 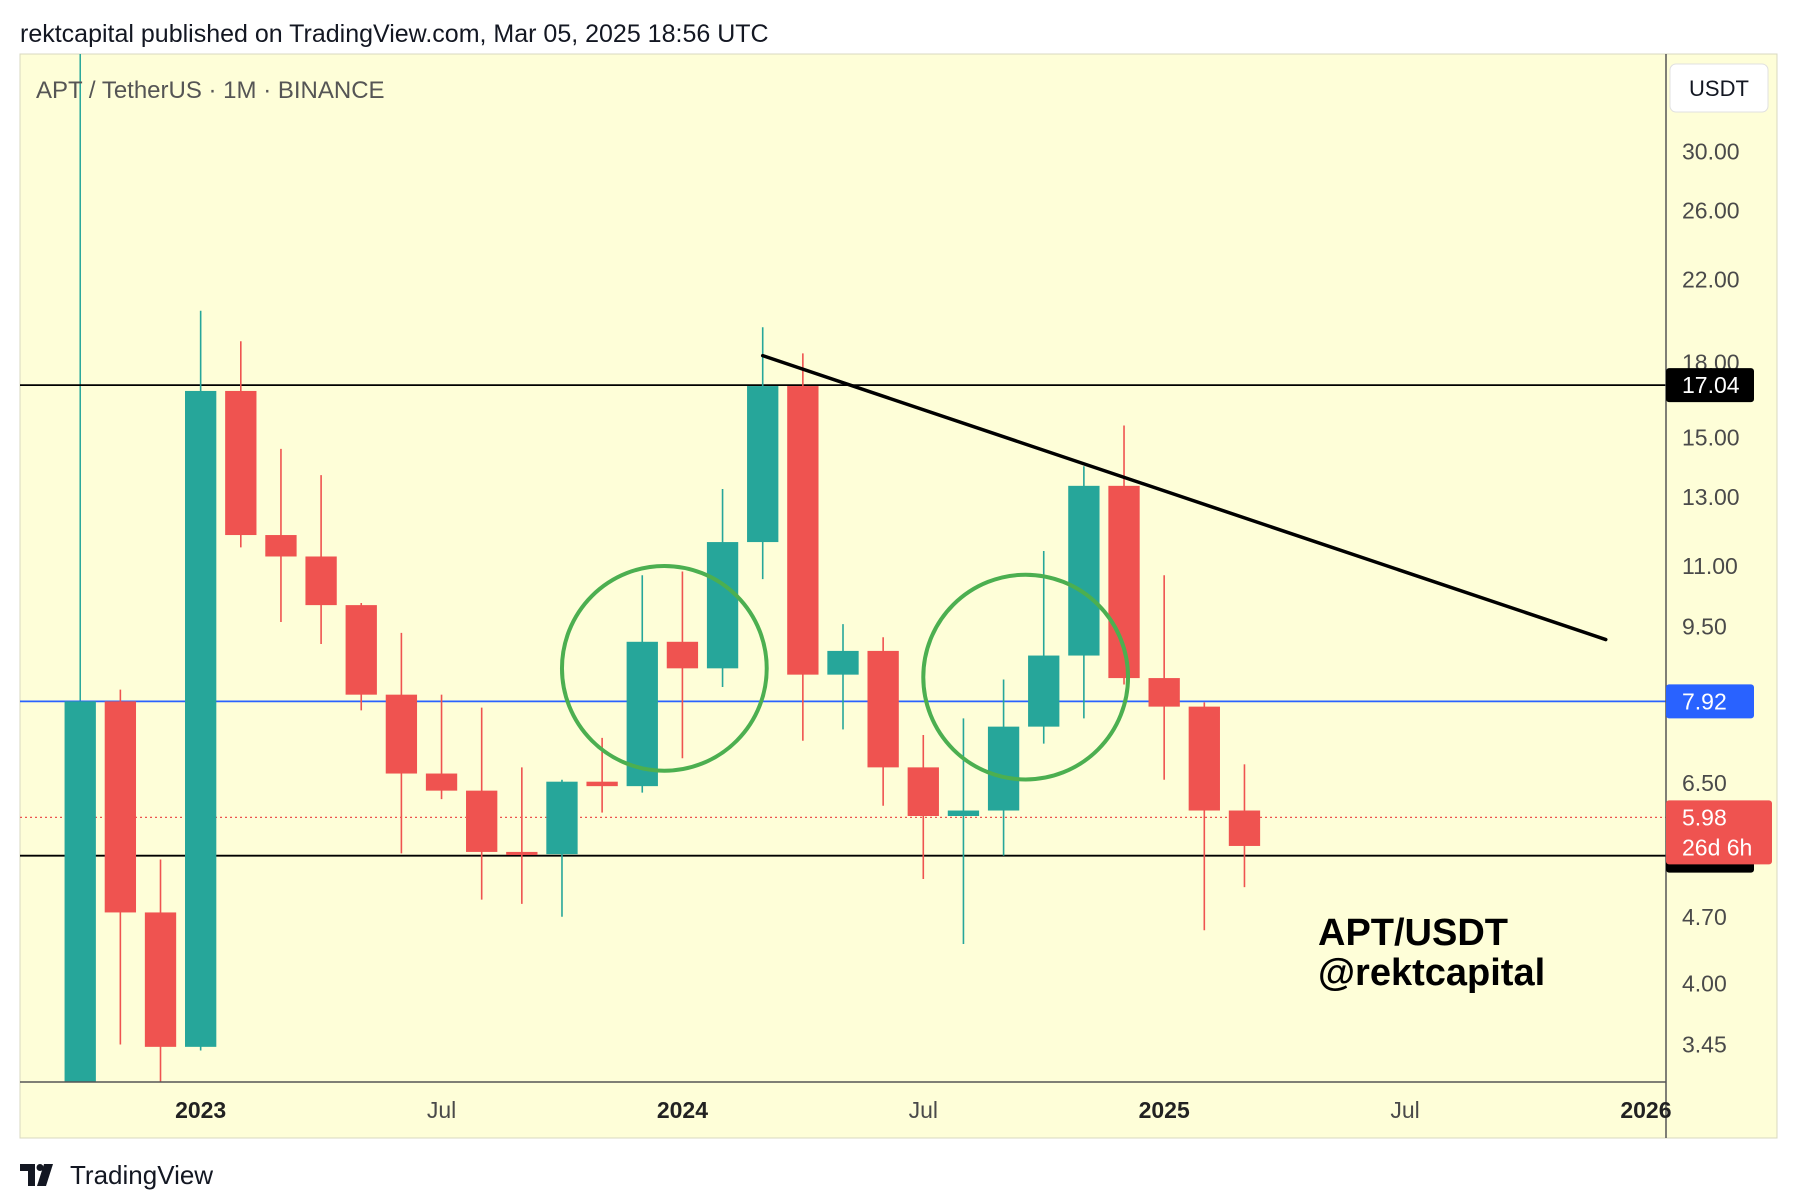 What do you see at coordinates (1704, 1044) in the screenshot?
I see `price-tick-label: 3.45` at bounding box center [1704, 1044].